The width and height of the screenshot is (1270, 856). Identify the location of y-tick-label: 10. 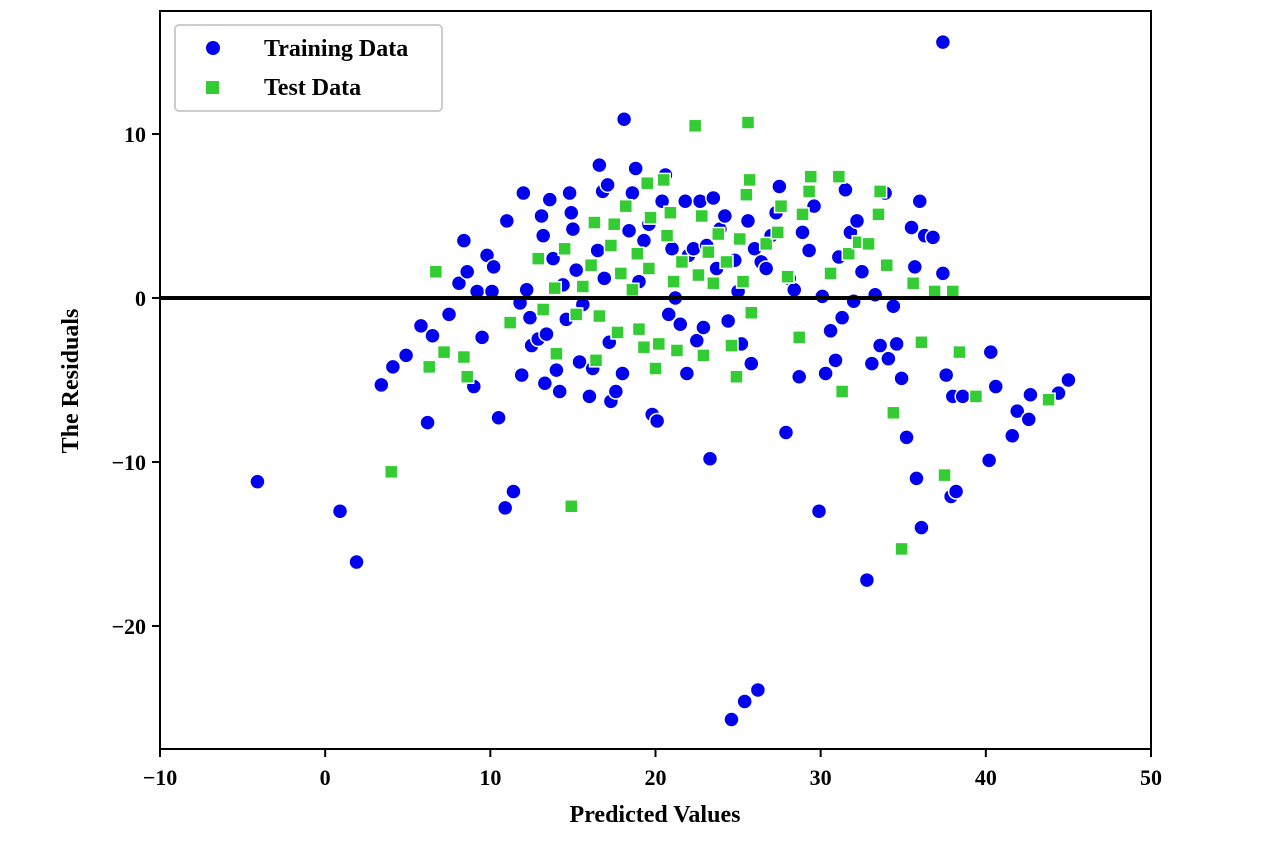
(135, 134).